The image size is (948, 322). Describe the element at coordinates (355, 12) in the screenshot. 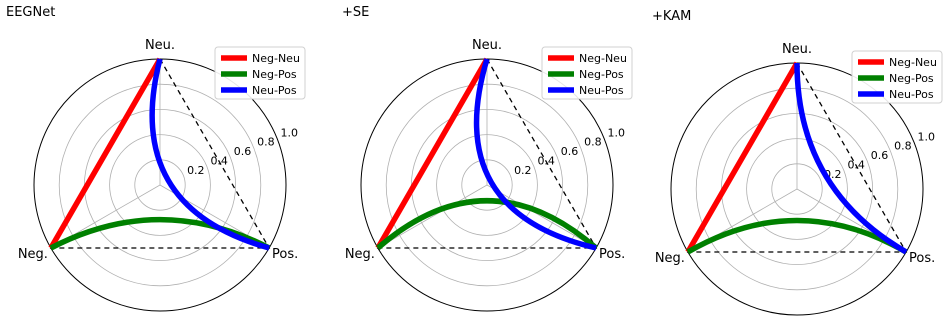

I see `panel-title: +SE` at that location.